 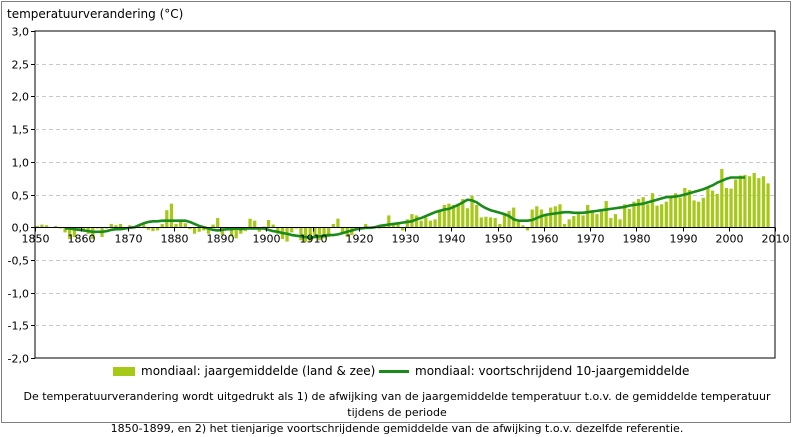 I want to click on x-tick-label: 1940, so click(x=452, y=239).